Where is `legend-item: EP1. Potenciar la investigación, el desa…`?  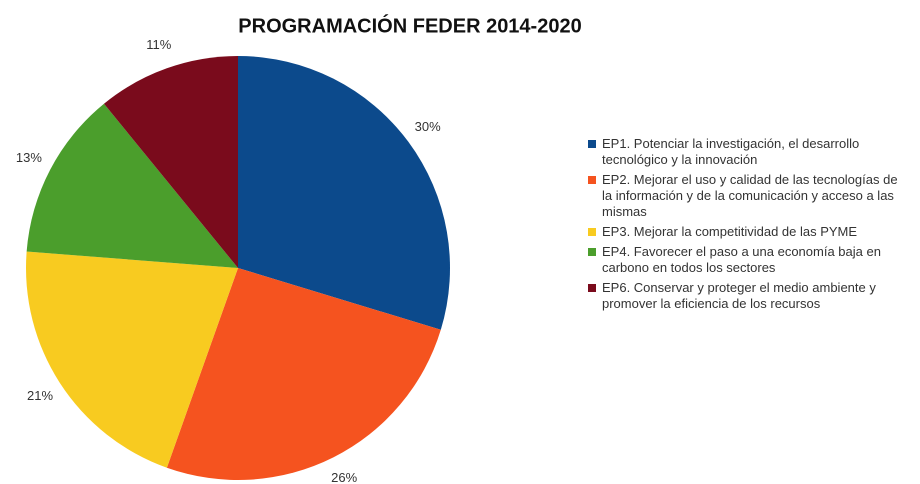
legend-item: EP1. Potenciar la investigación, el desa… is located at coordinates (743, 152).